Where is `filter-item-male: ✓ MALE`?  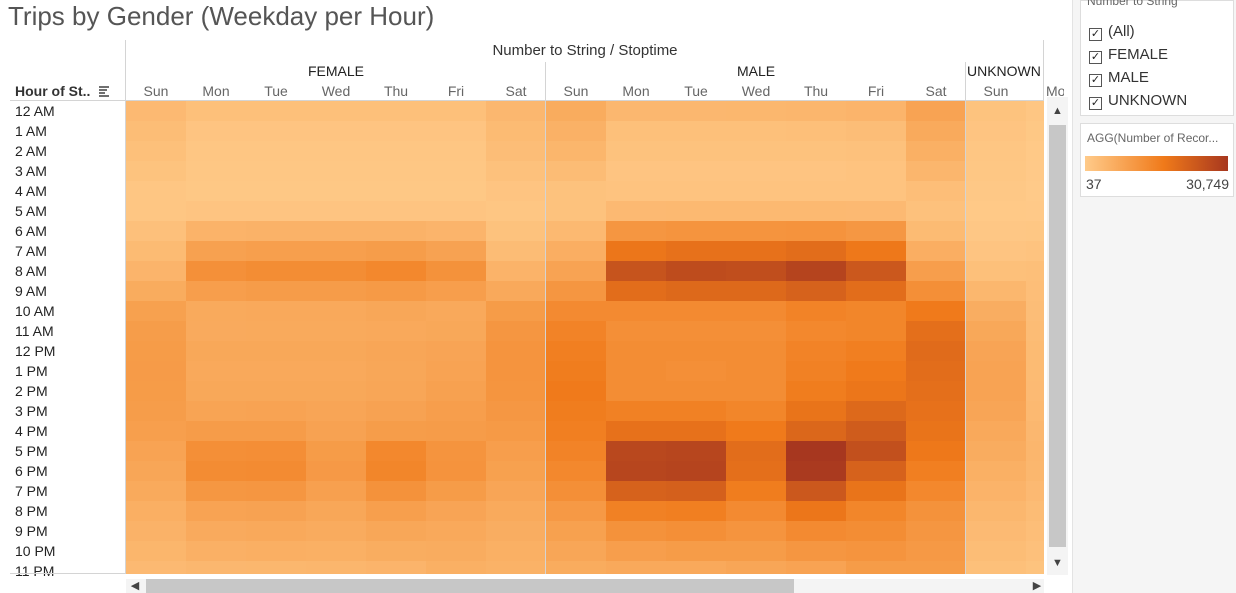
filter-item-male: ✓ MALE is located at coordinates (1119, 78).